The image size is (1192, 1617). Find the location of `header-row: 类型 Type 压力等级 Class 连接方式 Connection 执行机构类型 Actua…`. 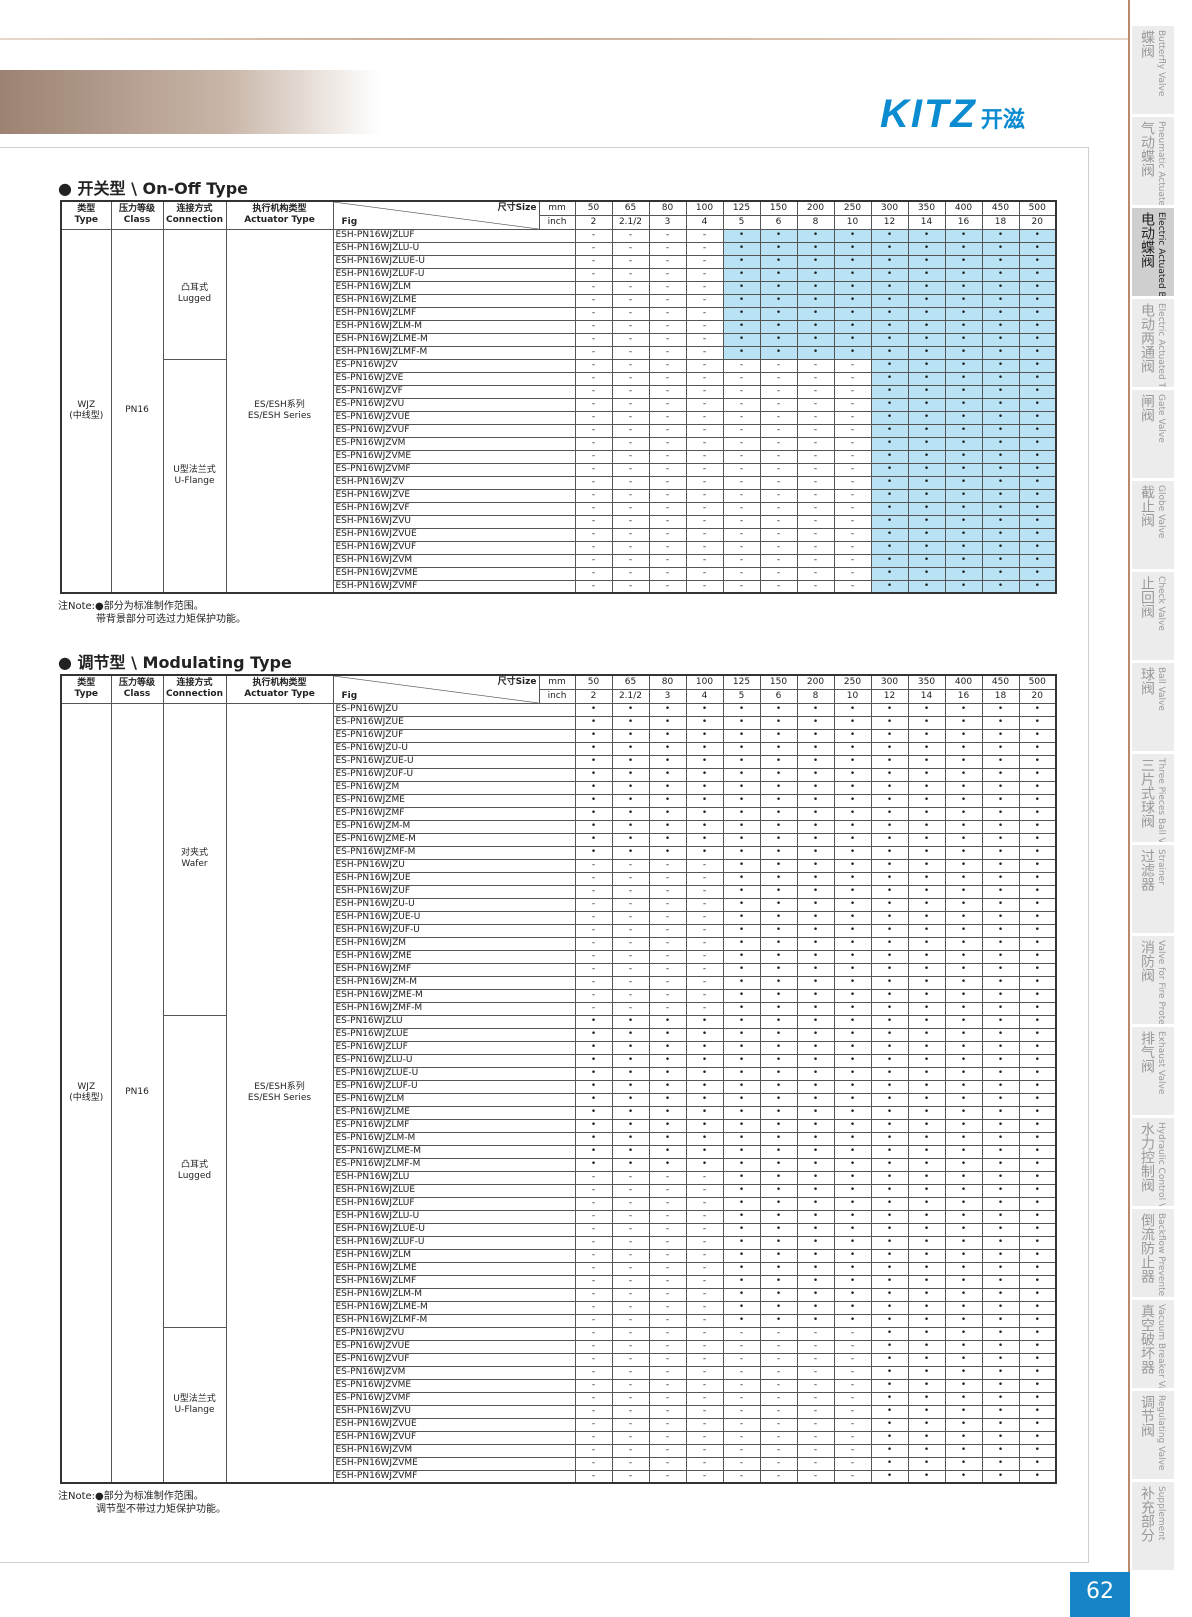

header-row: 类型 Type 压力等级 Class 连接方式 Connection 执行机构类型 Actua… is located at coordinates (558, 689).